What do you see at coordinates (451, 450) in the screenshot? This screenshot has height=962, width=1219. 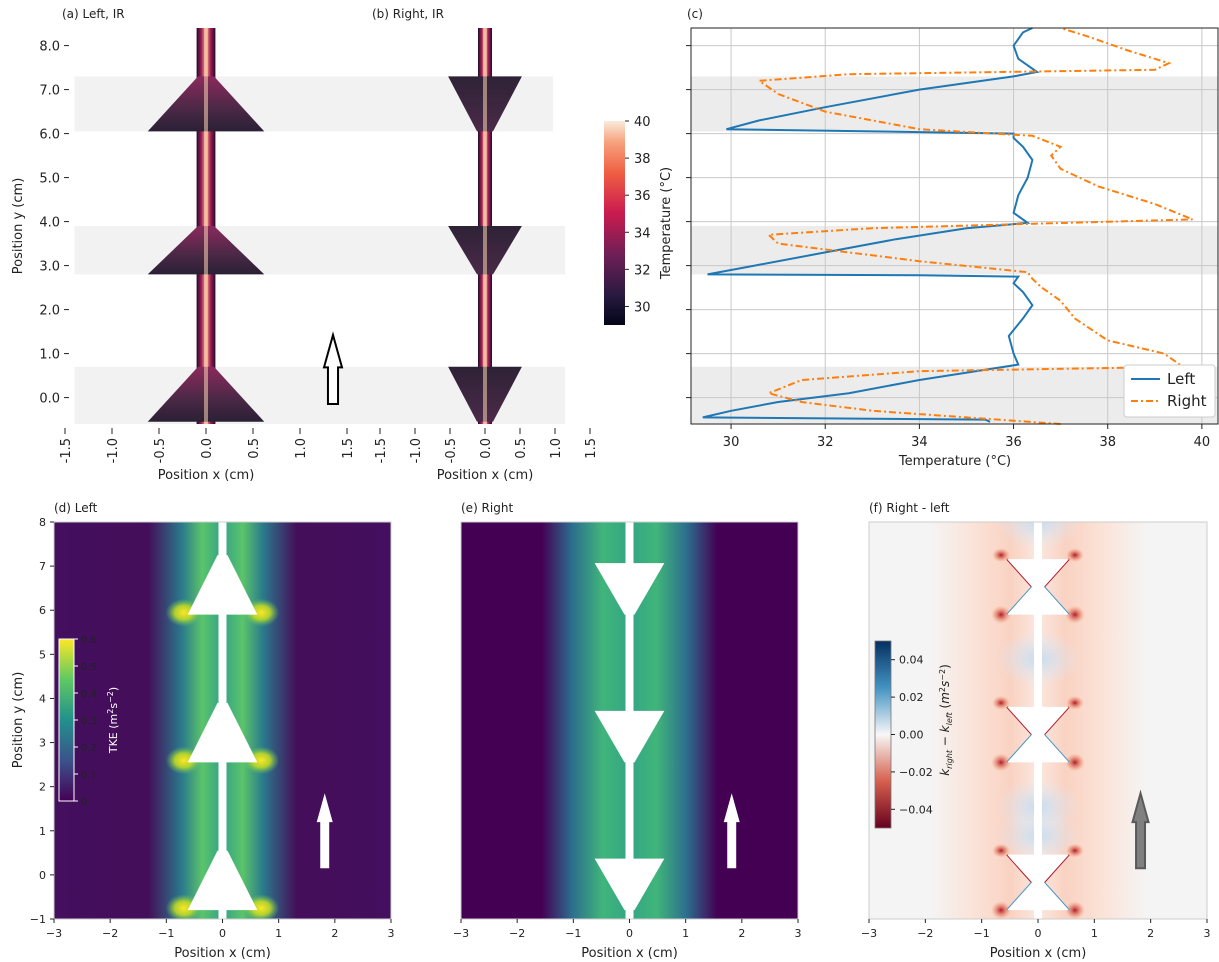 I see `x-tick-label: -0.5` at bounding box center [451, 450].